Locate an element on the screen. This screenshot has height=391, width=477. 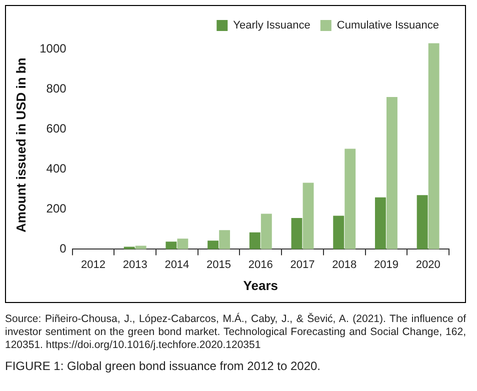
legend-label: Cumulative Issuance is located at coordinates (388, 26).